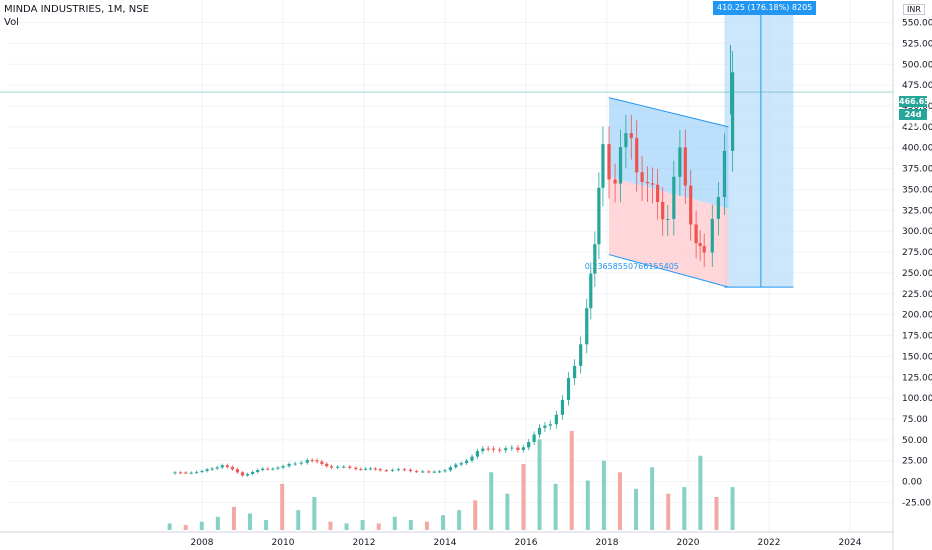 The width and height of the screenshot is (932, 550). Describe the element at coordinates (917, 170) in the screenshot. I see `price-tick-label: 375.00` at that location.